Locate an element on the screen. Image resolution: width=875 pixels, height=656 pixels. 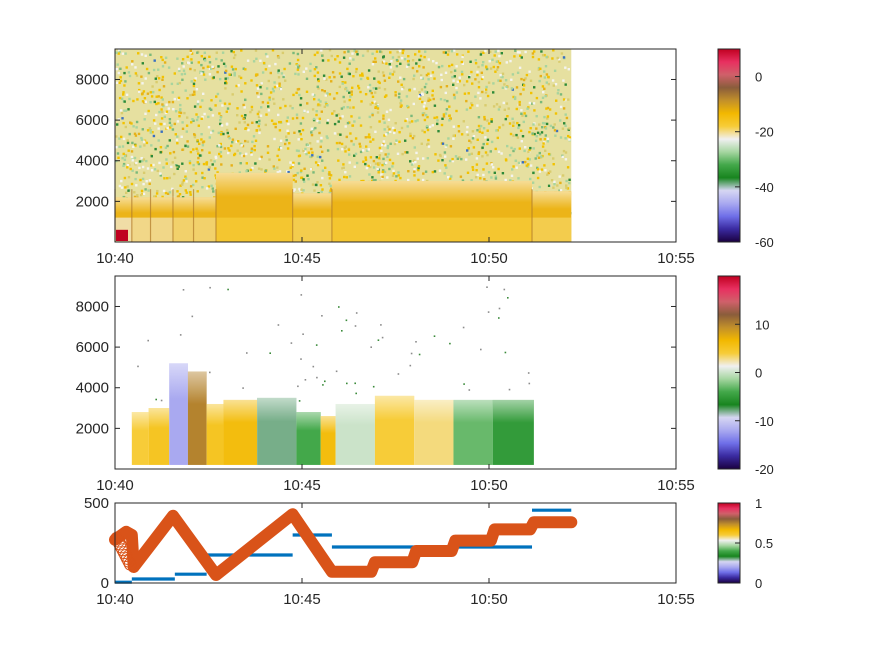
signal-bands is located at coordinates (343, 207).